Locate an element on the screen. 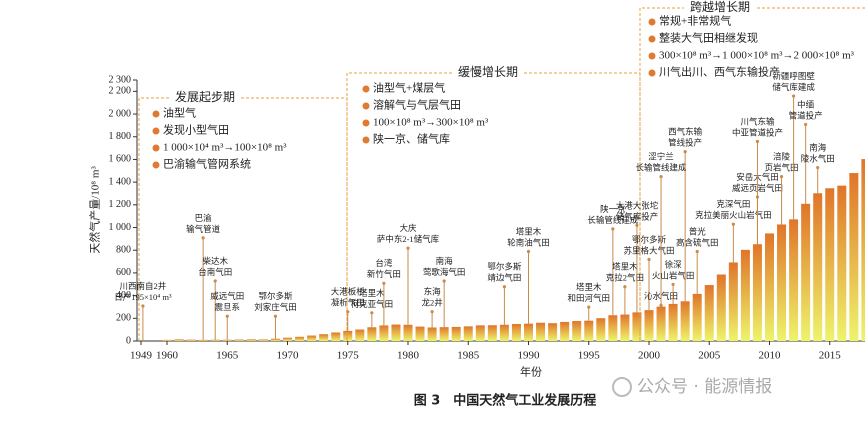 This screenshot has width=865, height=423. y-axis-label: 天然气产量/10⁸ m³ is located at coordinates (95, 210).